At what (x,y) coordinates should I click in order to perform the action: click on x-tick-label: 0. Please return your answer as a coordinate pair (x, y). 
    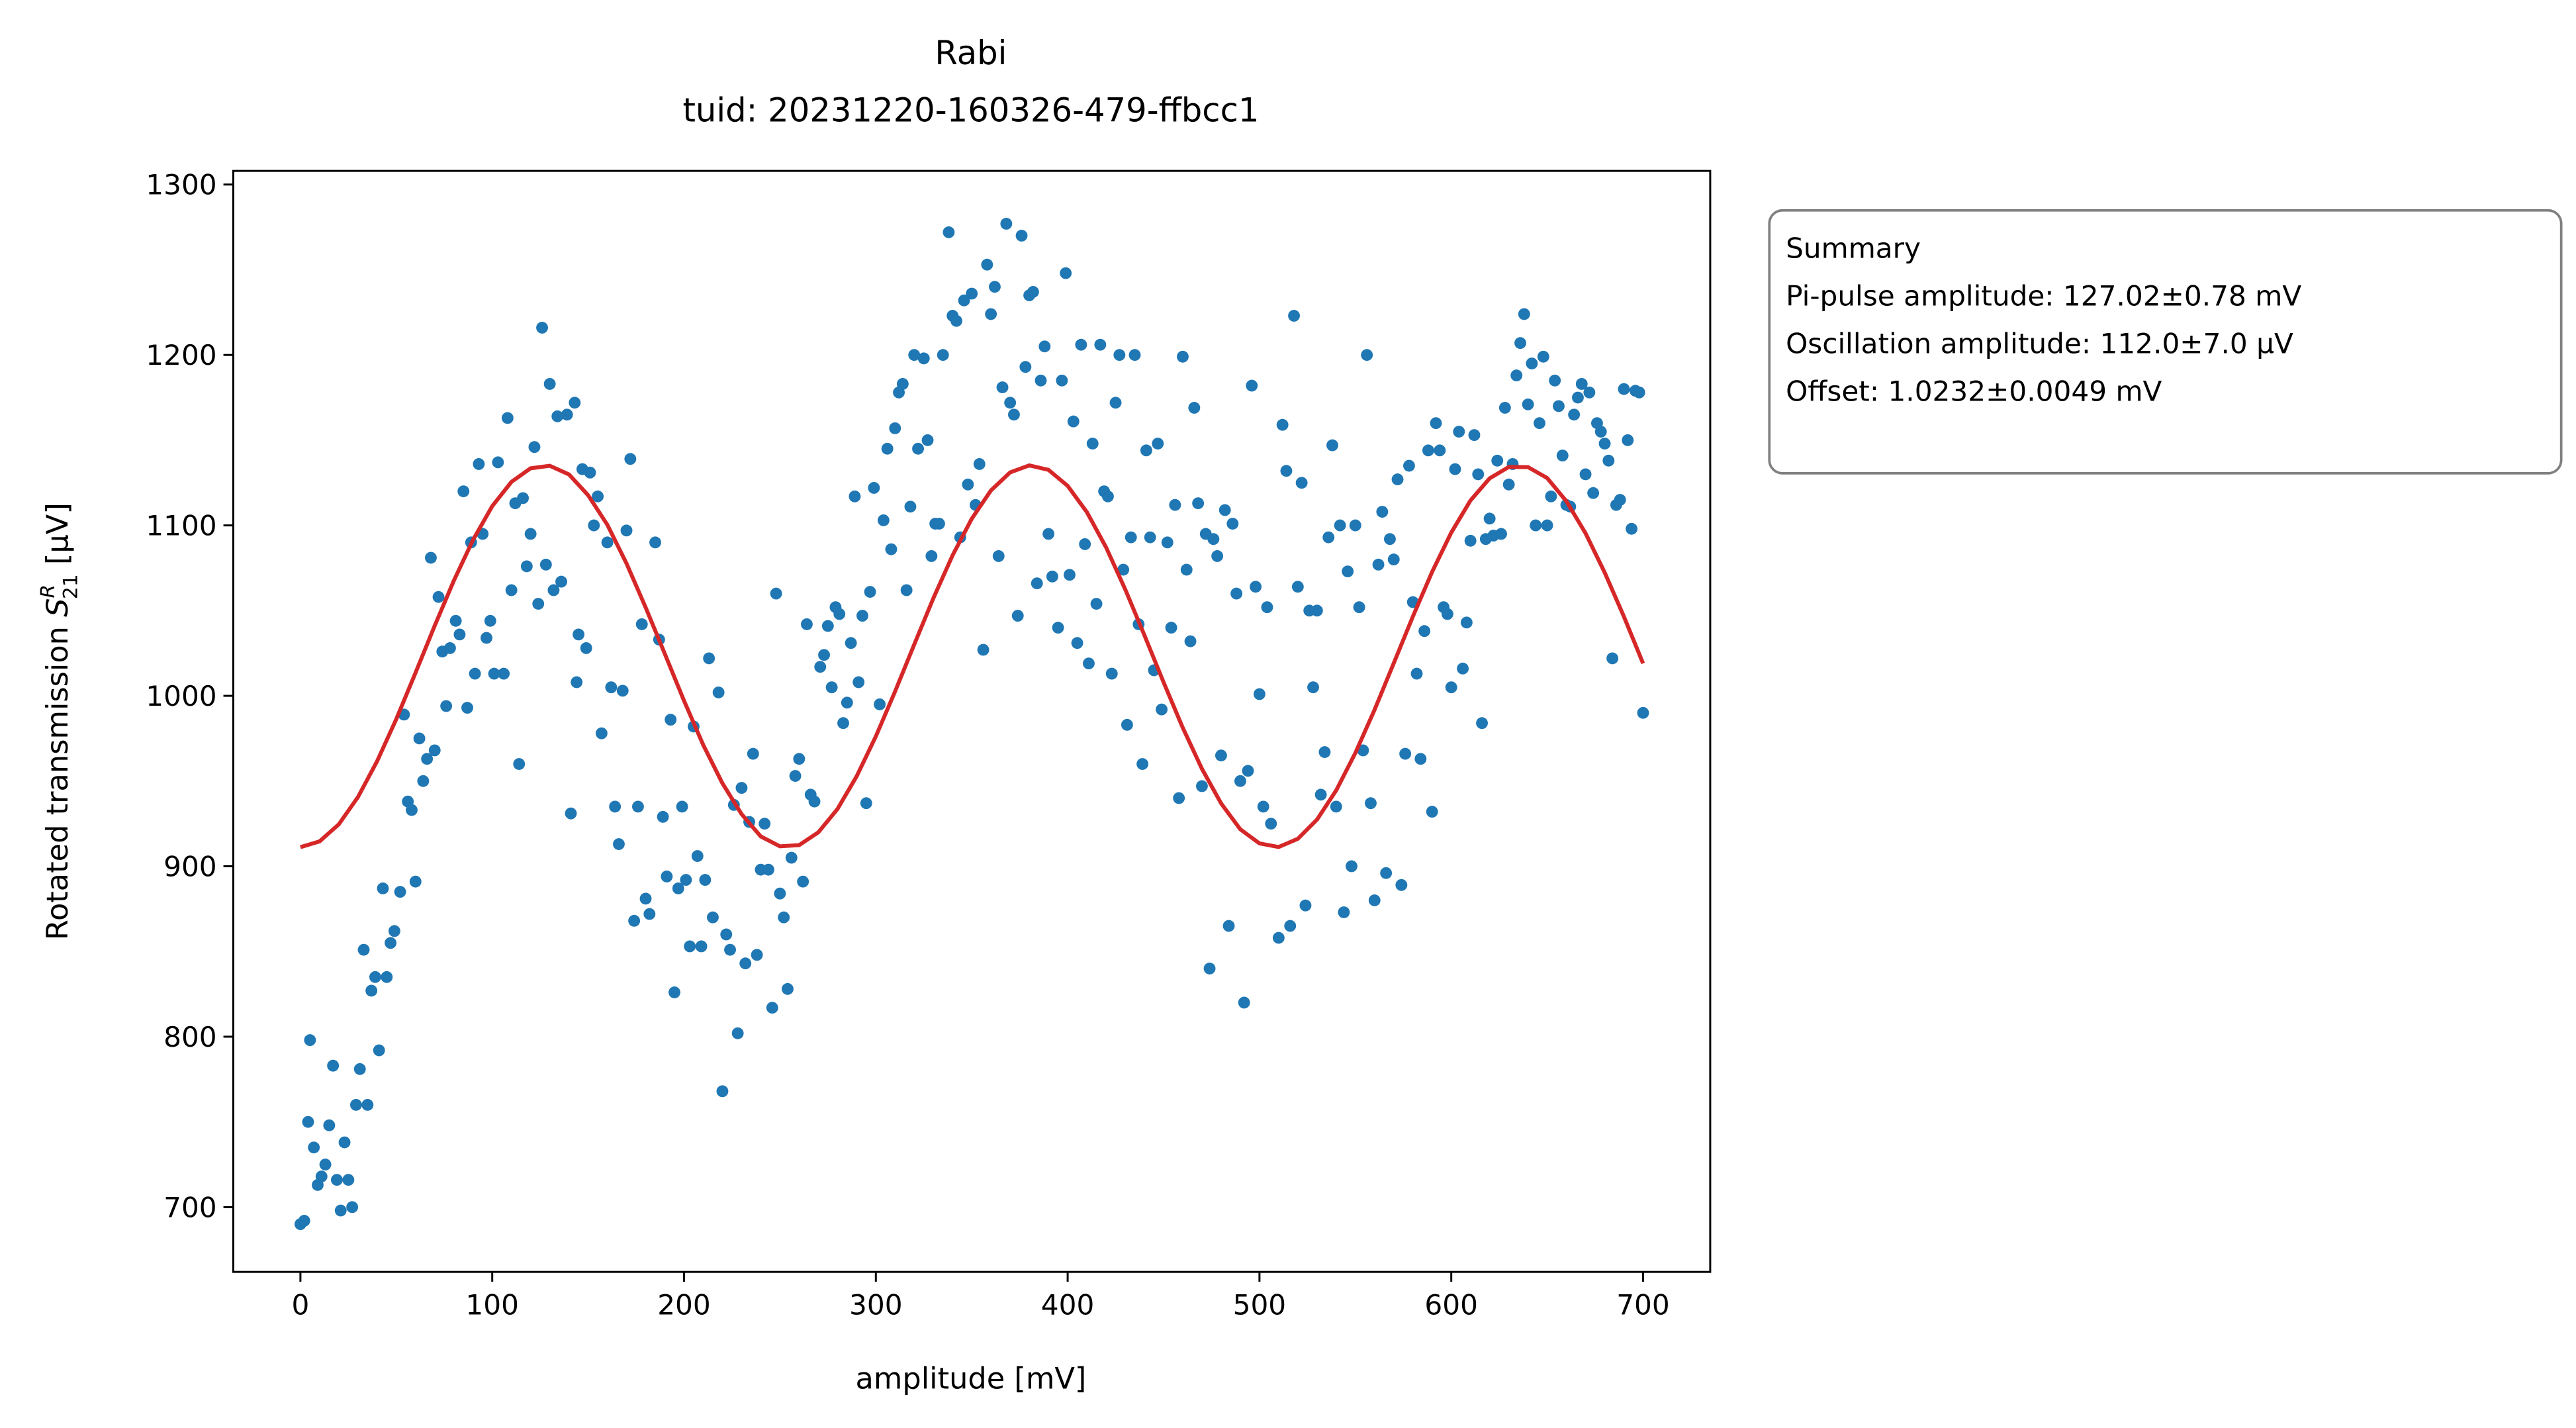
    Looking at the image, I should click on (300, 1305).